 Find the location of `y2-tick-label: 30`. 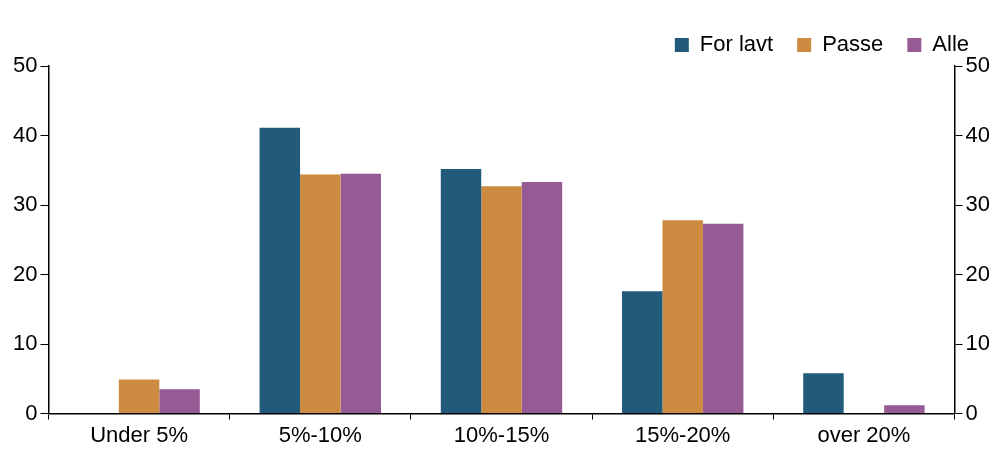

y2-tick-label: 30 is located at coordinates (978, 204).